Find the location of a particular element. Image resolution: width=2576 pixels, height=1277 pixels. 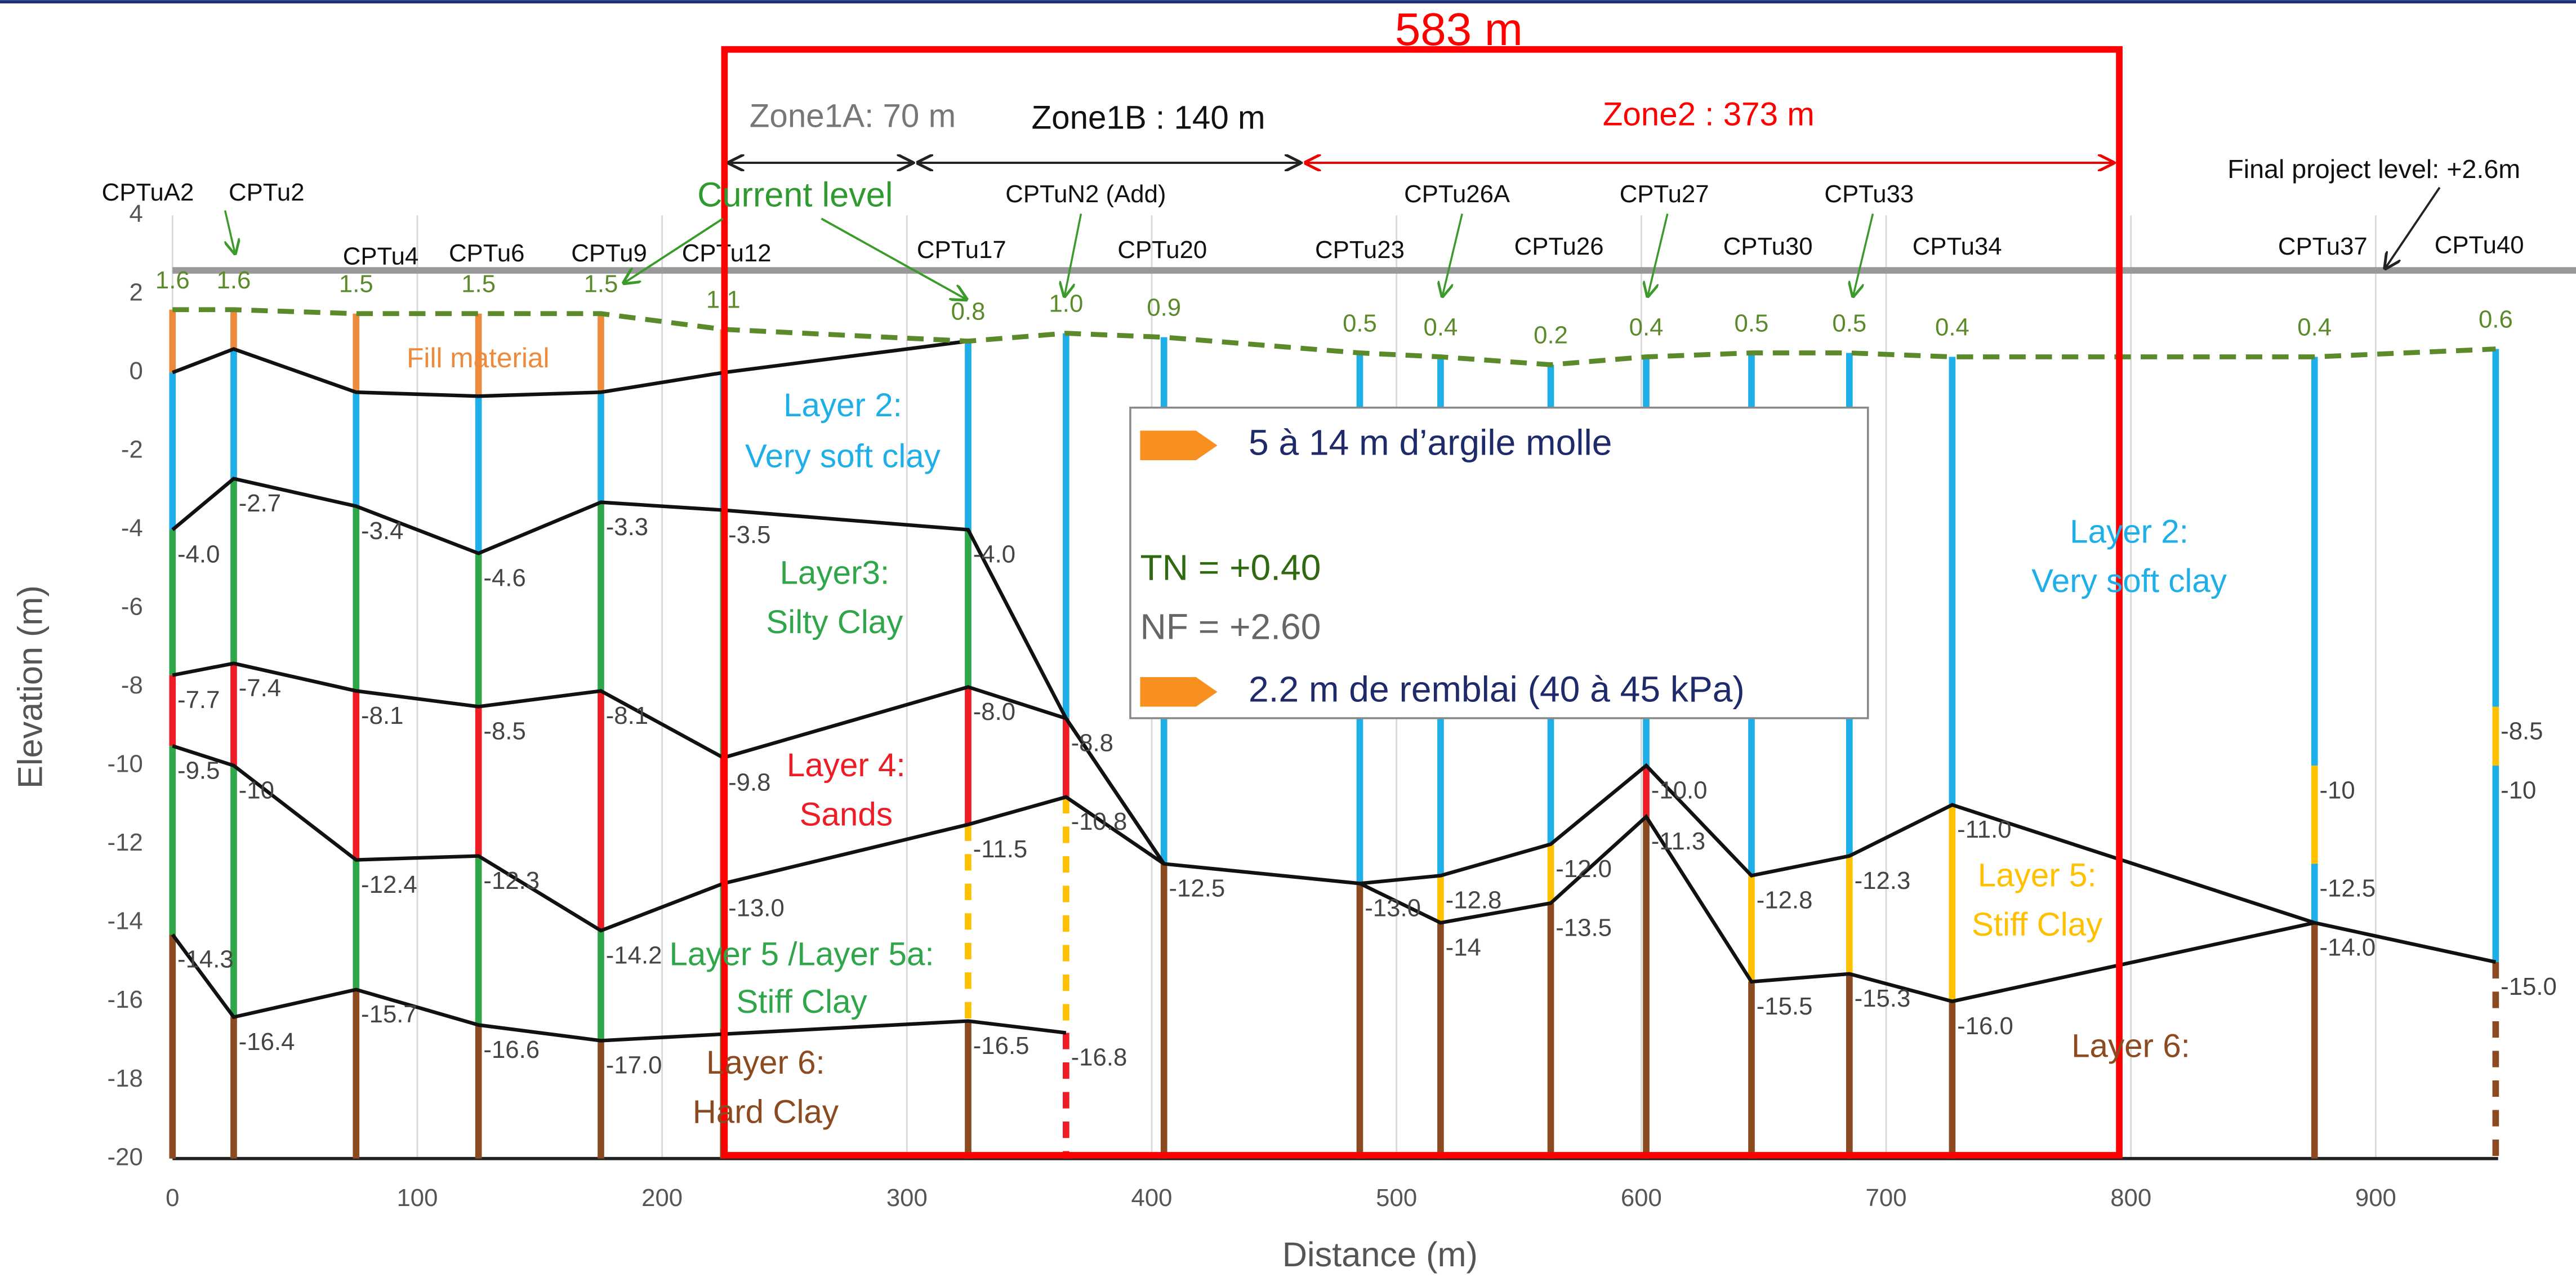

legend-text: 5 à 14 m d’argile molle is located at coordinates (1430, 442).